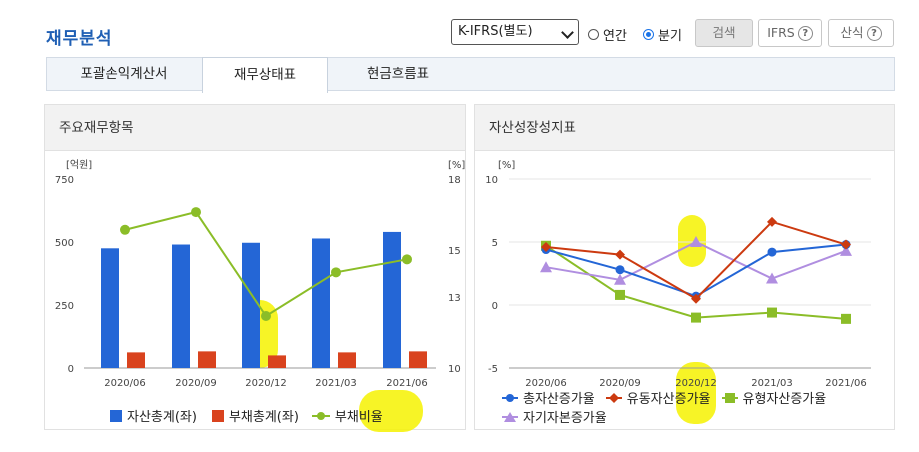 This screenshot has width=919, height=452. I want to click on left-legend: 자산총계(좌) 부채총계(좌) 부채비율, so click(246, 415).